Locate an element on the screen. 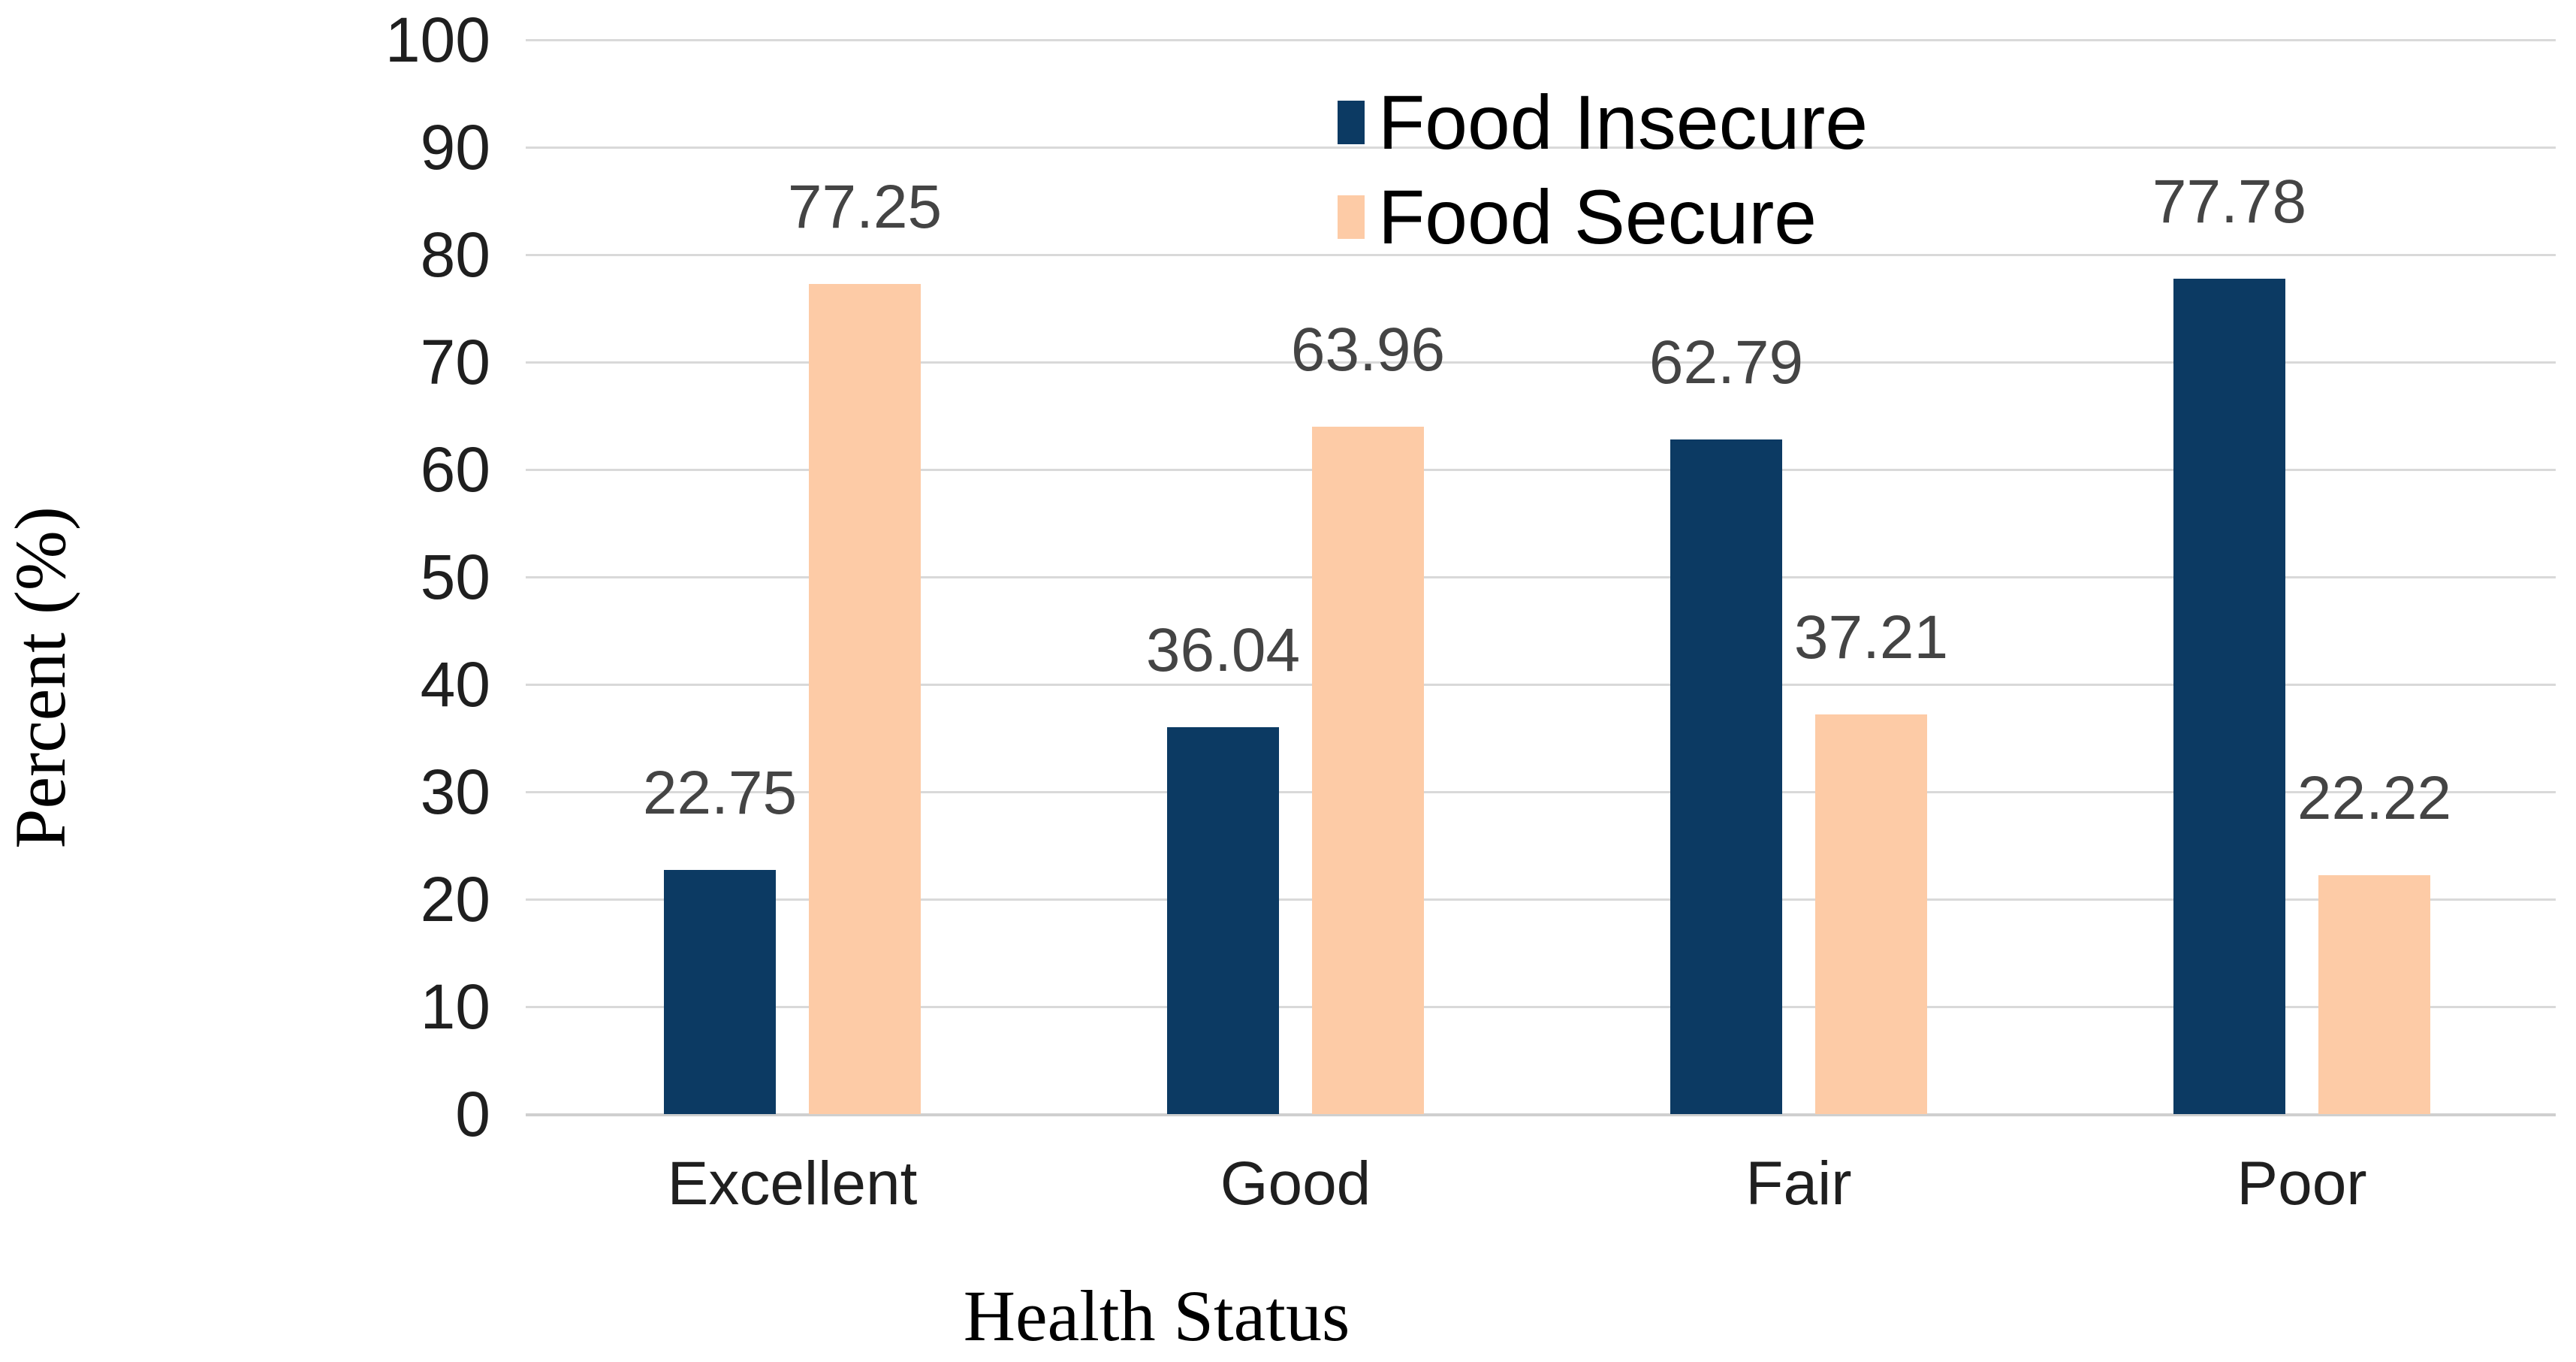  y-tick-label: 80 is located at coordinates (455, 254).